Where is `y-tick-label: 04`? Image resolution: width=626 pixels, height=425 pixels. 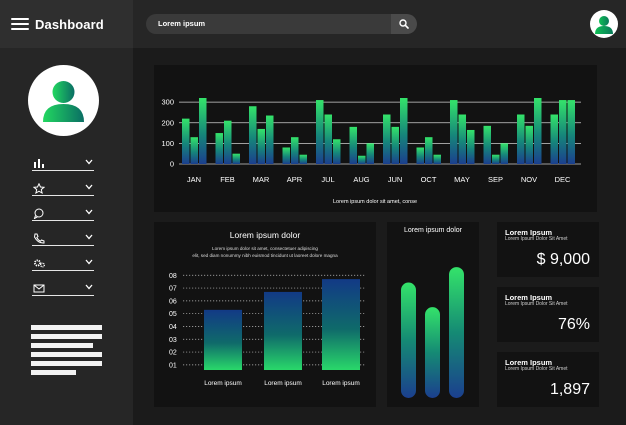 y-tick-label: 04 is located at coordinates (173, 327).